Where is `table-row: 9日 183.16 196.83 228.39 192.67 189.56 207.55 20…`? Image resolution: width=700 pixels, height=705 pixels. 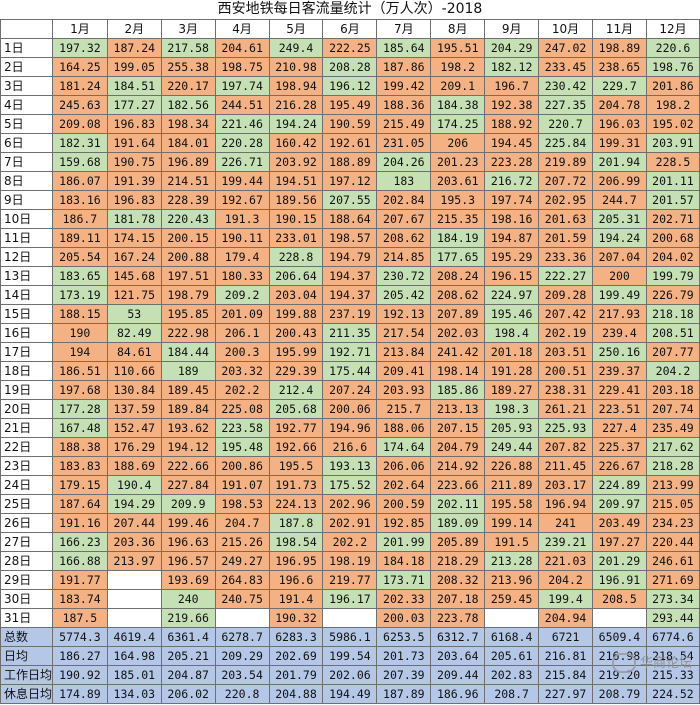
table-row: 9日 183.16 196.83 228.39 192.67 189.56 207.55 20… is located at coordinates (350, 200).